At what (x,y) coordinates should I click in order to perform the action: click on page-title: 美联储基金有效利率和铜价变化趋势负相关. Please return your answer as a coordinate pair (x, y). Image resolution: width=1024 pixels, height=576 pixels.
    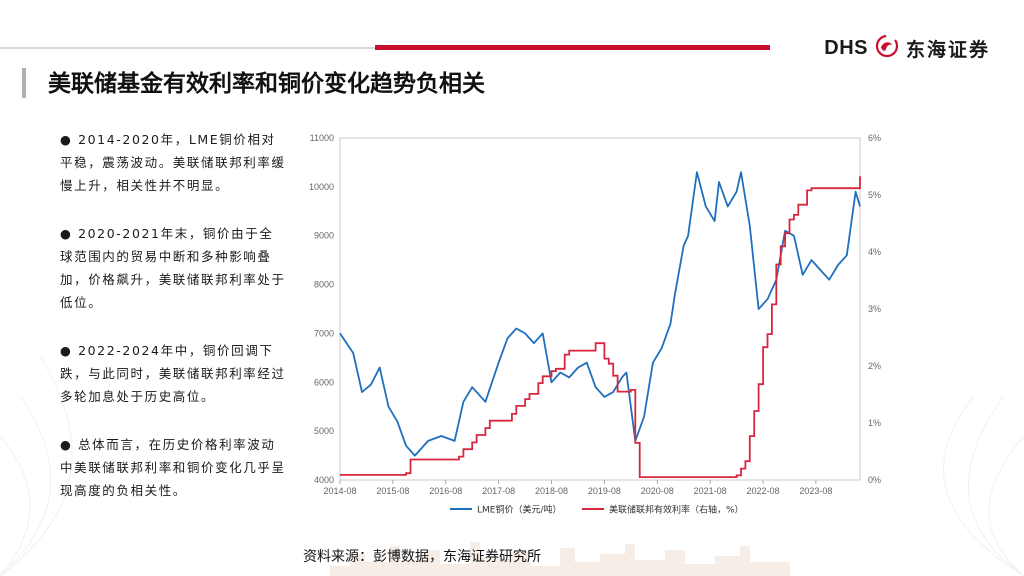
    Looking at the image, I should click on (266, 84).